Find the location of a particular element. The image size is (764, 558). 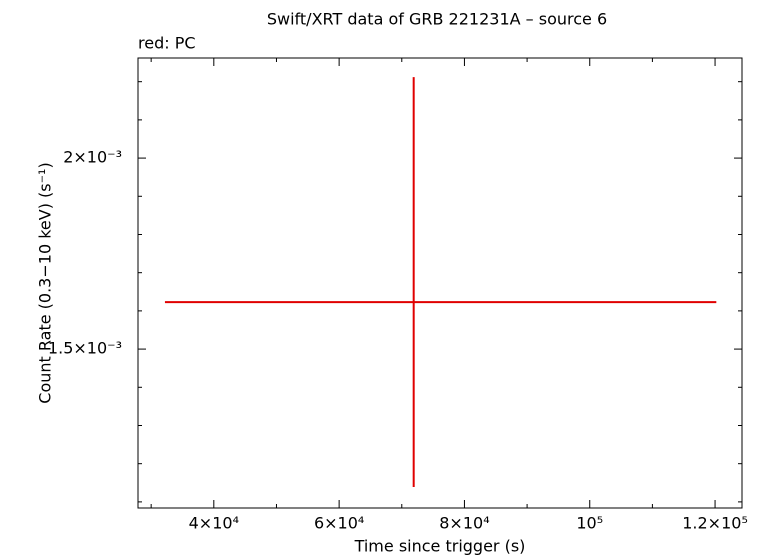

x-tick-label: 6×10⁴ is located at coordinates (339, 523).